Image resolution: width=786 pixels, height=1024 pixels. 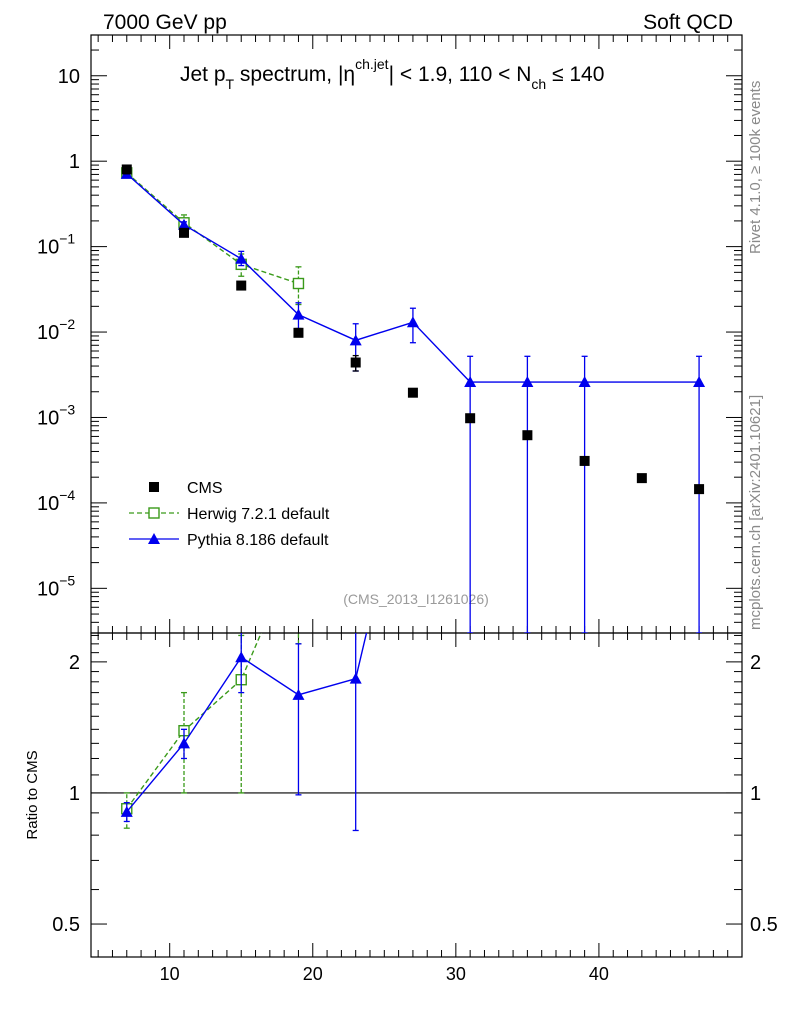 I want to click on rivet-label: Rivet 4.1.0, ≥ 100k events, so click(x=755, y=167).